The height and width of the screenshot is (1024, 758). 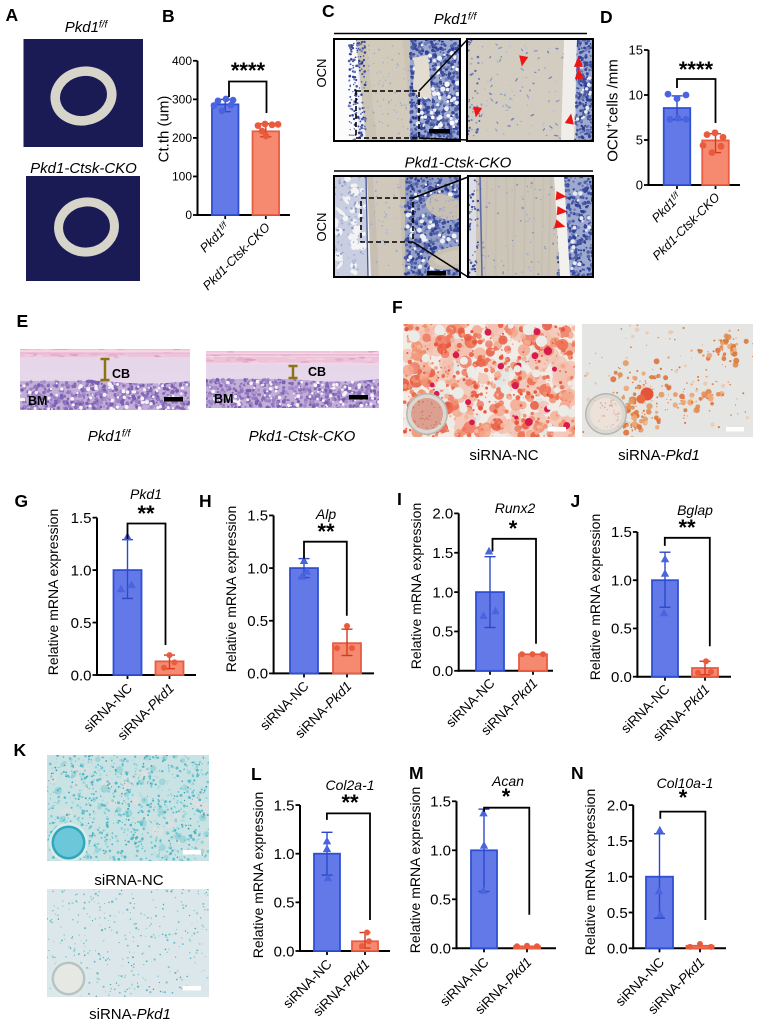 I want to click on svg-text: 400, so click(x=182, y=61).